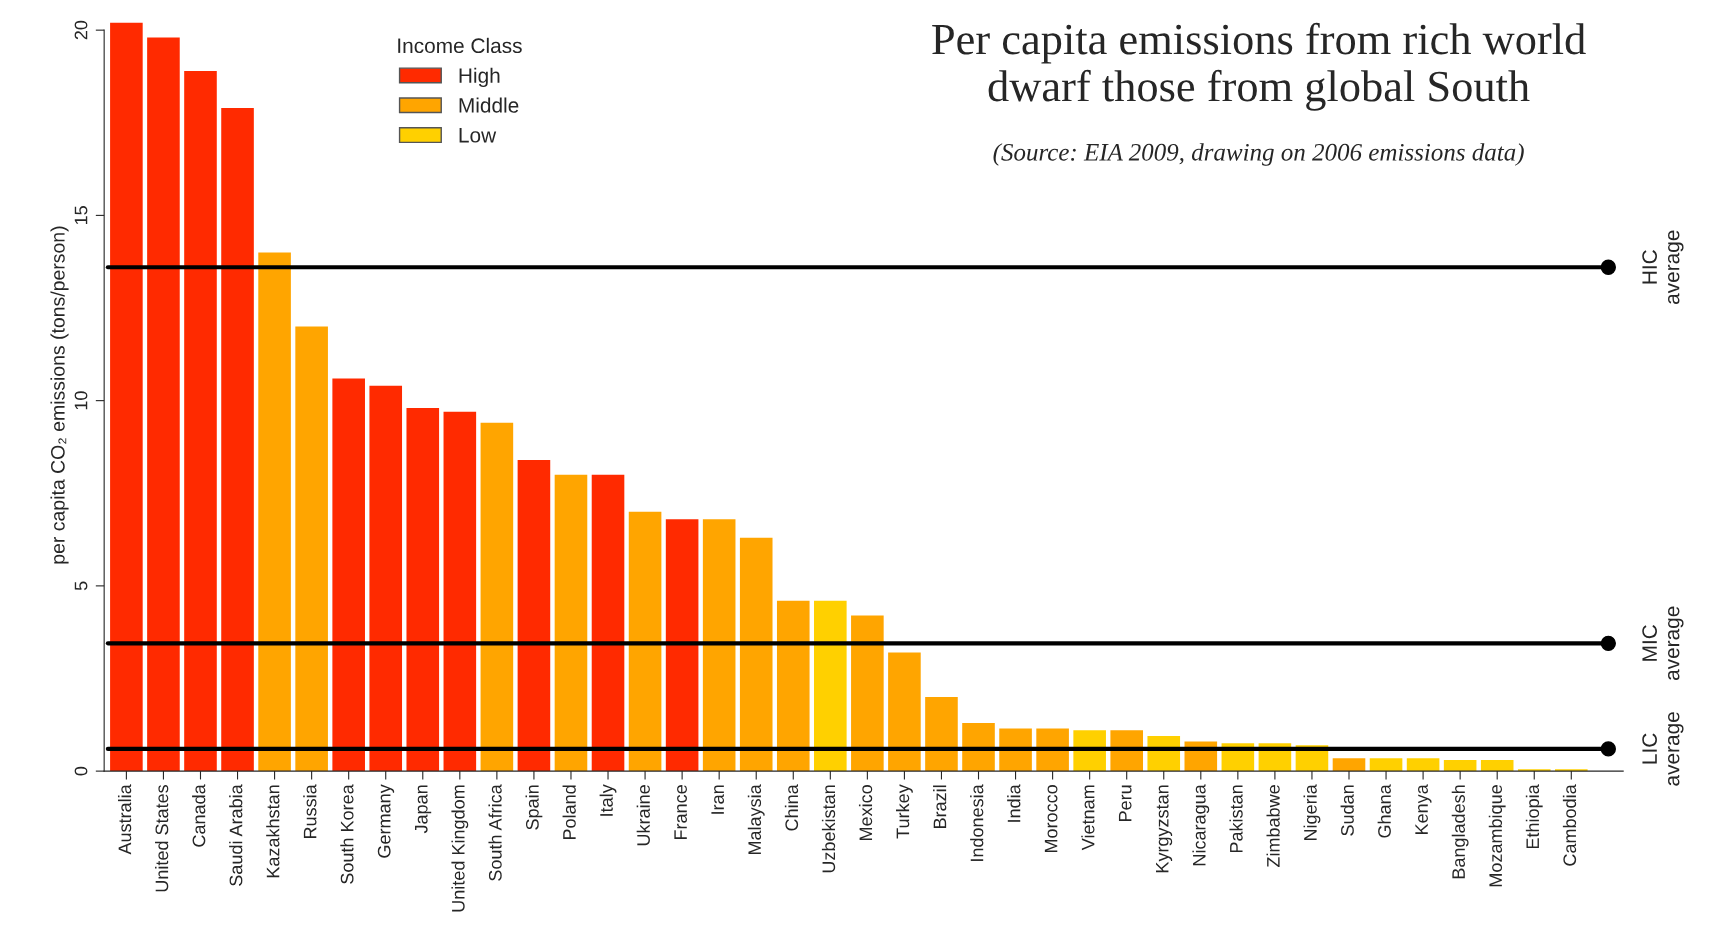 This screenshot has height=952, width=1736. What do you see at coordinates (1014, 803) in the screenshot?
I see `x-tick-label: India` at bounding box center [1014, 803].